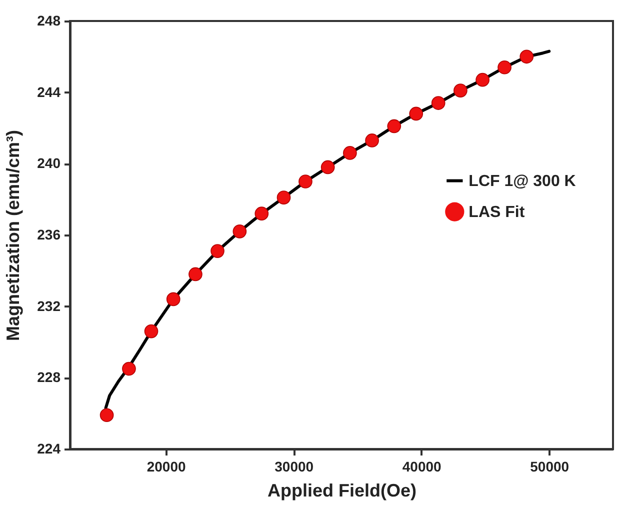  What do you see at coordinates (49, 92) in the screenshot?
I see `y-tick-label: 244` at bounding box center [49, 92].